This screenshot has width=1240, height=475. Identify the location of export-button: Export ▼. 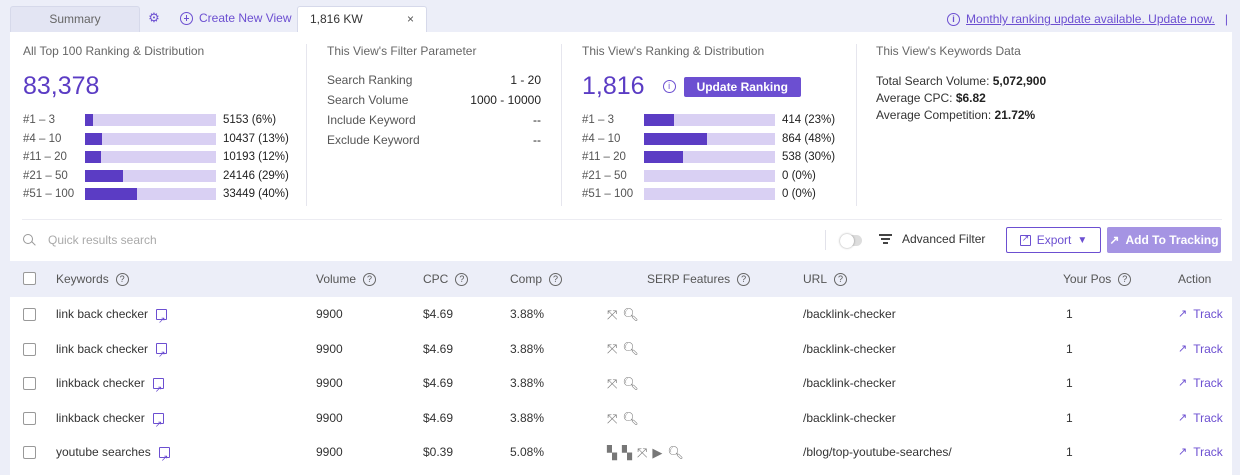
(1053, 240).